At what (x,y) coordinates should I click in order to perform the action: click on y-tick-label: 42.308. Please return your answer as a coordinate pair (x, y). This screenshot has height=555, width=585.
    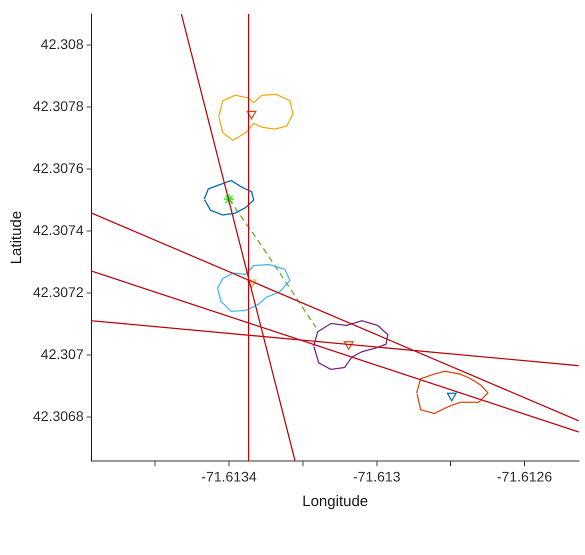
    Looking at the image, I should click on (62, 44).